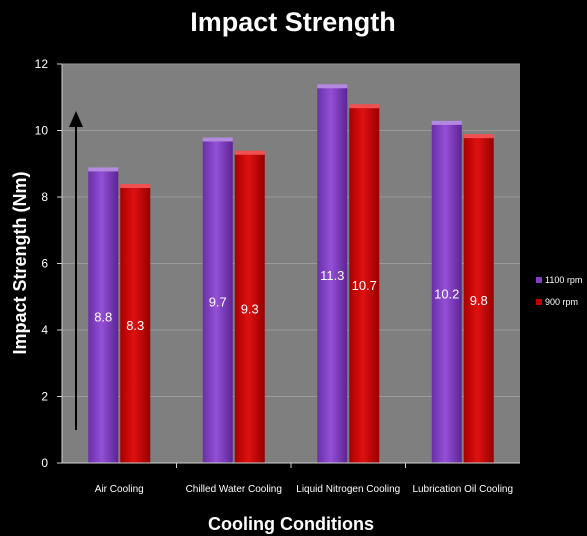  I want to click on legend: 1100 rpm 900 rpm, so click(559, 291).